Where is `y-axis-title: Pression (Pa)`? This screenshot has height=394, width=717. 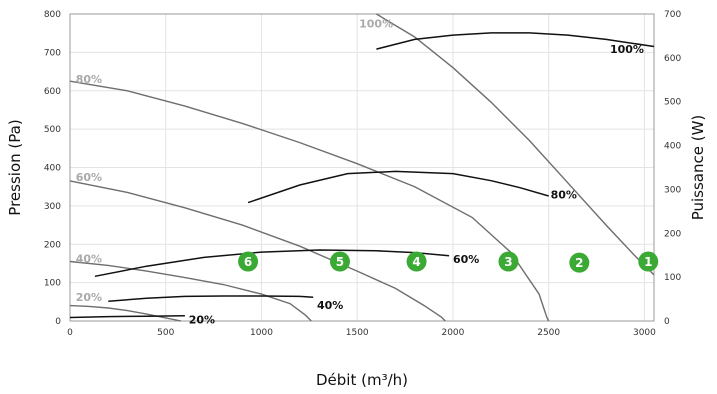
y-axis-title: Pression (Pa) is located at coordinates (15, 167).